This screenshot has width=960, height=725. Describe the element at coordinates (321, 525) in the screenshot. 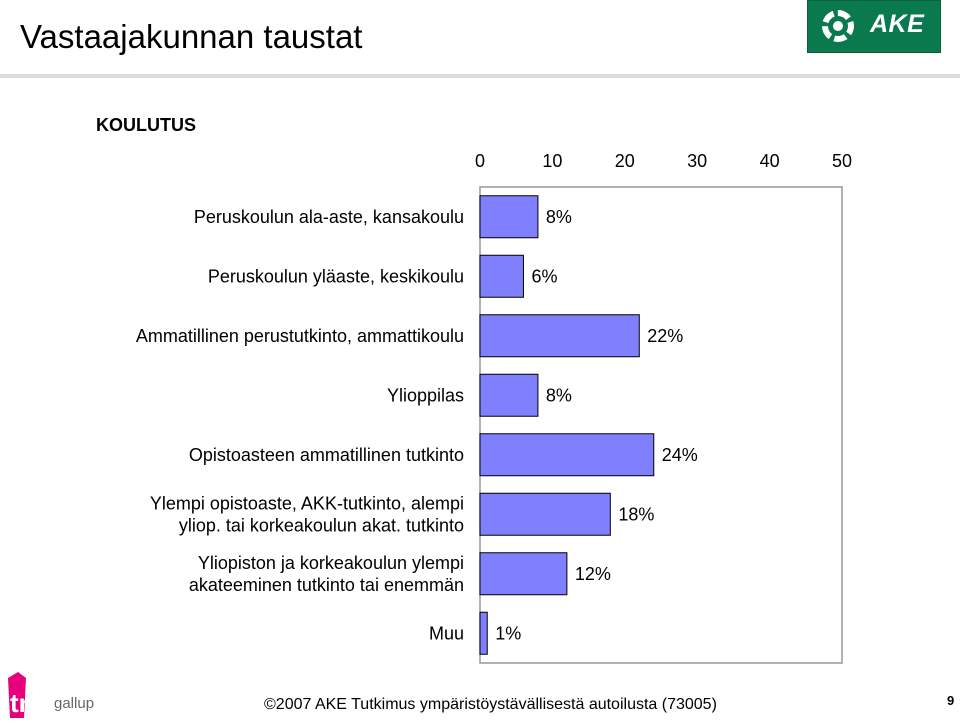

I see `category-label: yliop. tai korkeakoulun akat. tutkinto` at that location.